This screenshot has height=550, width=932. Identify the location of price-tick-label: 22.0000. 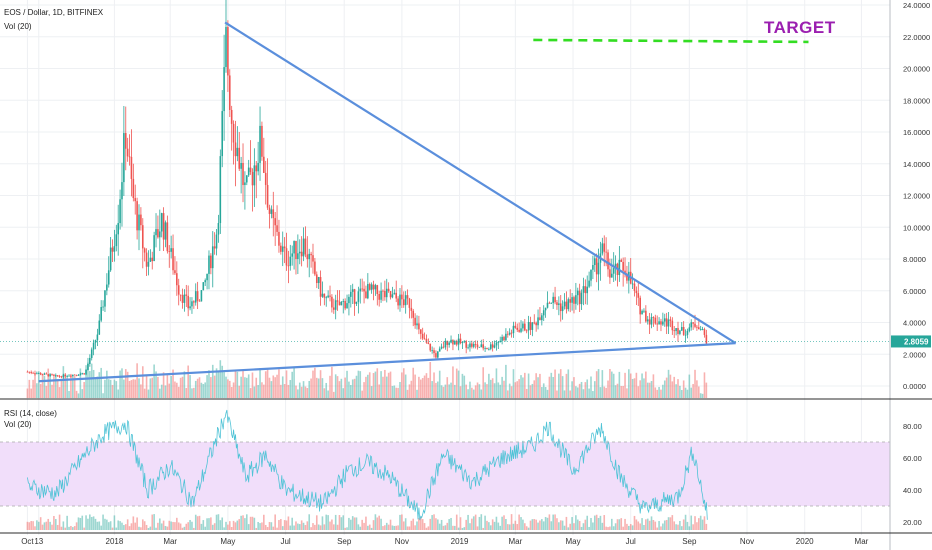
(916, 37).